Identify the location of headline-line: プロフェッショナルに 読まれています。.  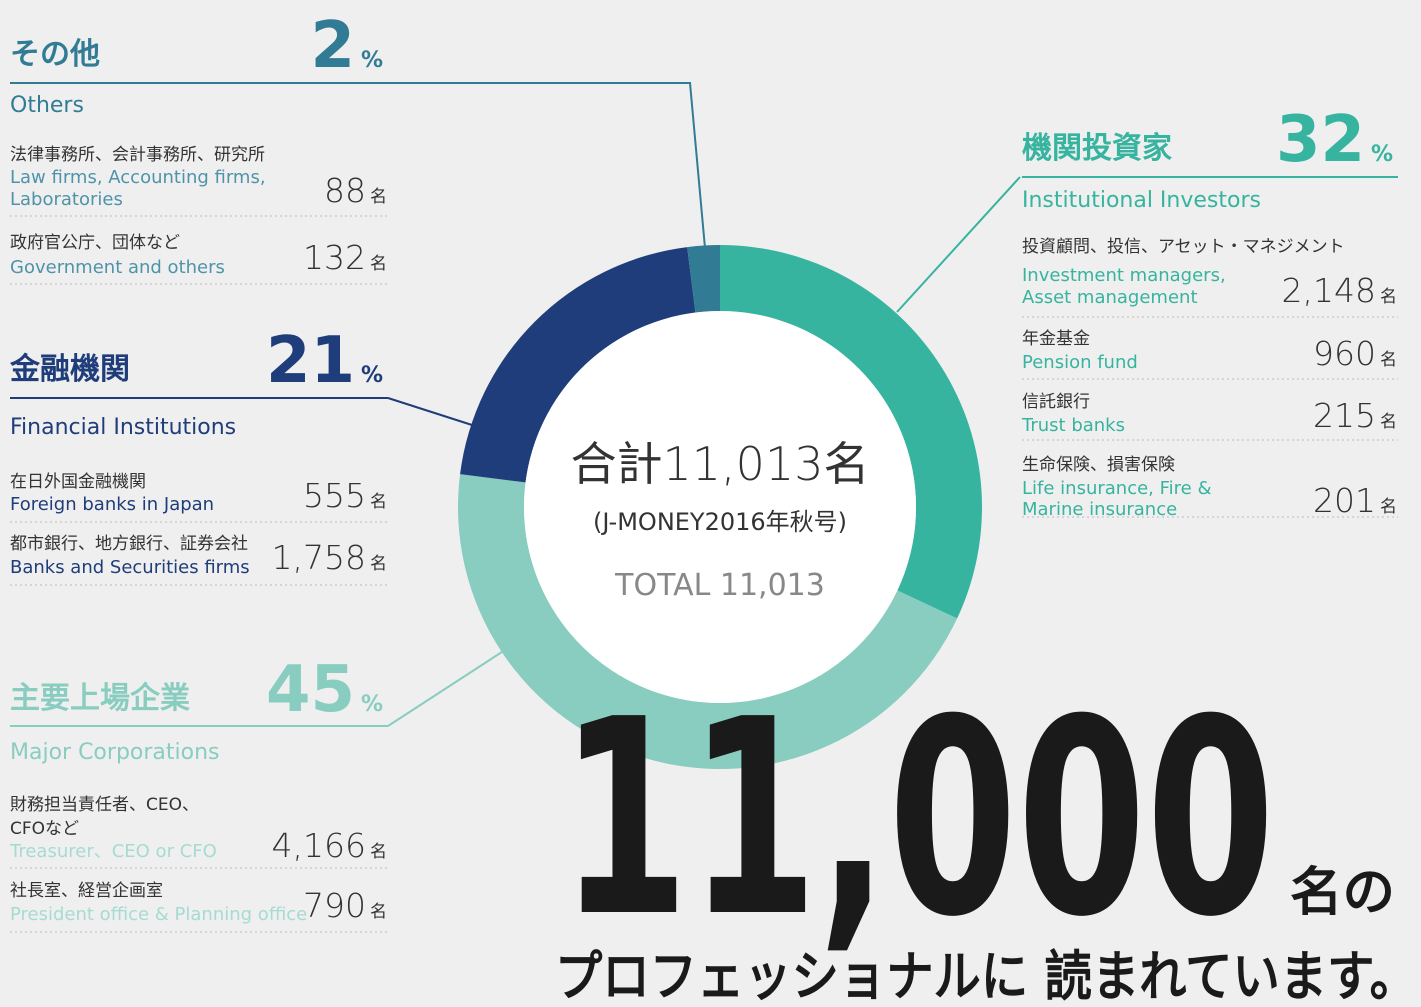
(986, 976).